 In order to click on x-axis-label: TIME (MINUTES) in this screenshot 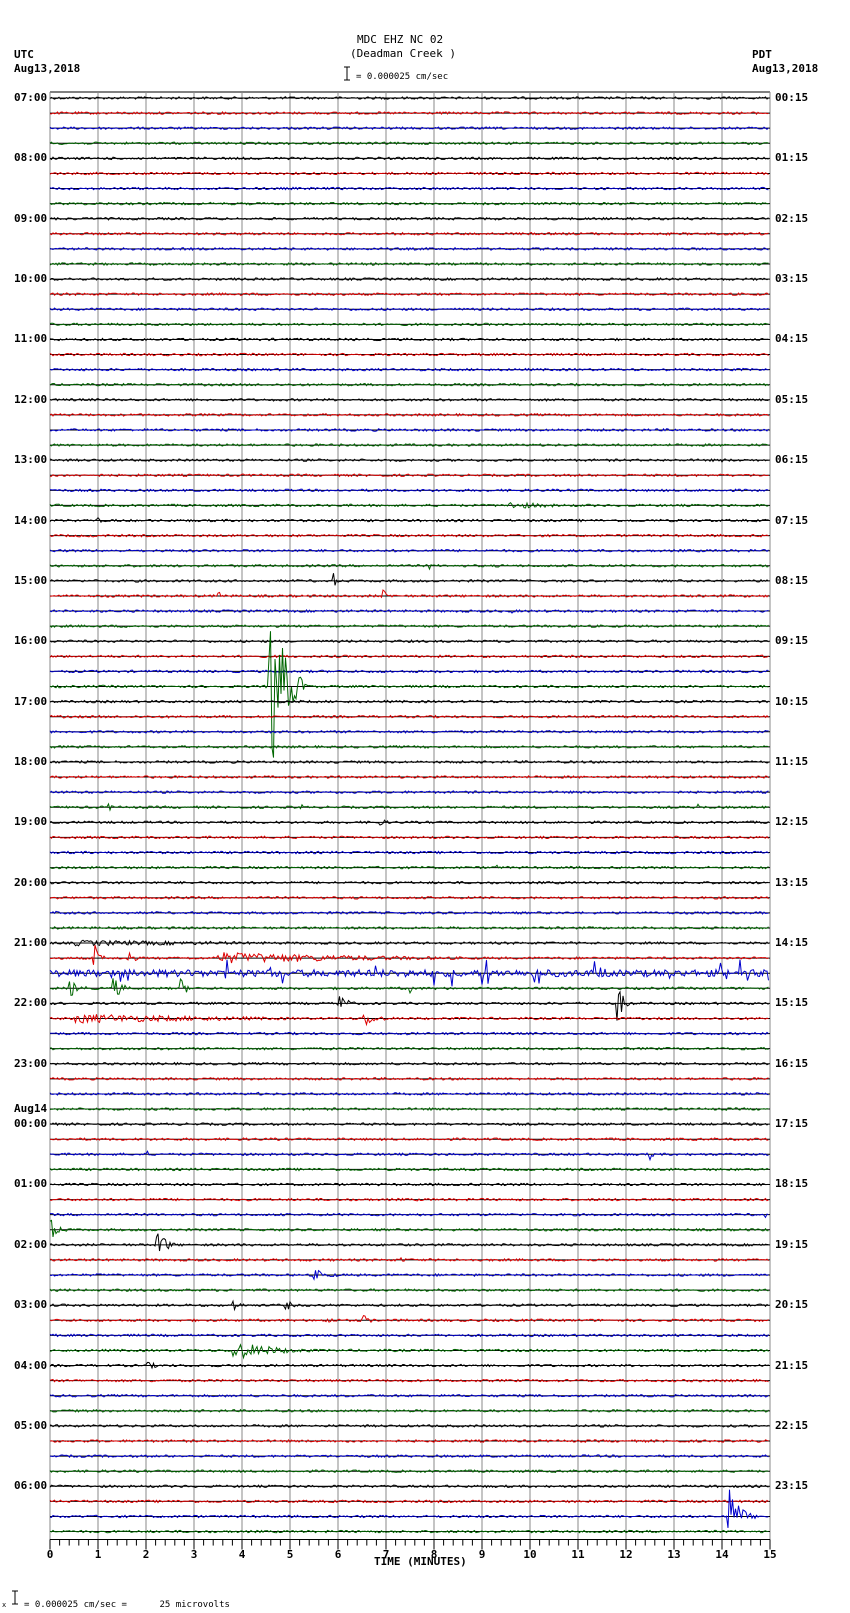, I will do `click(420, 1561)`.